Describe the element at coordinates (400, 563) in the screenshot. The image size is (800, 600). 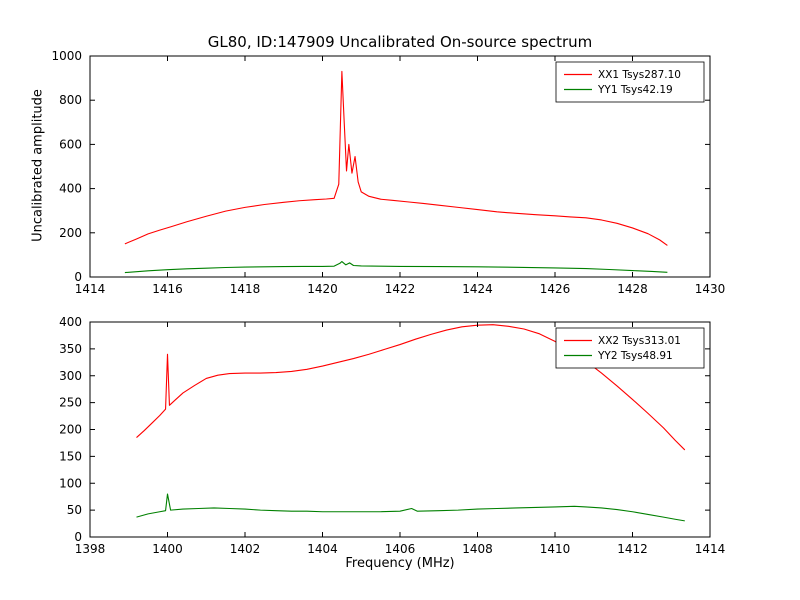
I see `x-axis-label: Frequency (MHz)` at that location.